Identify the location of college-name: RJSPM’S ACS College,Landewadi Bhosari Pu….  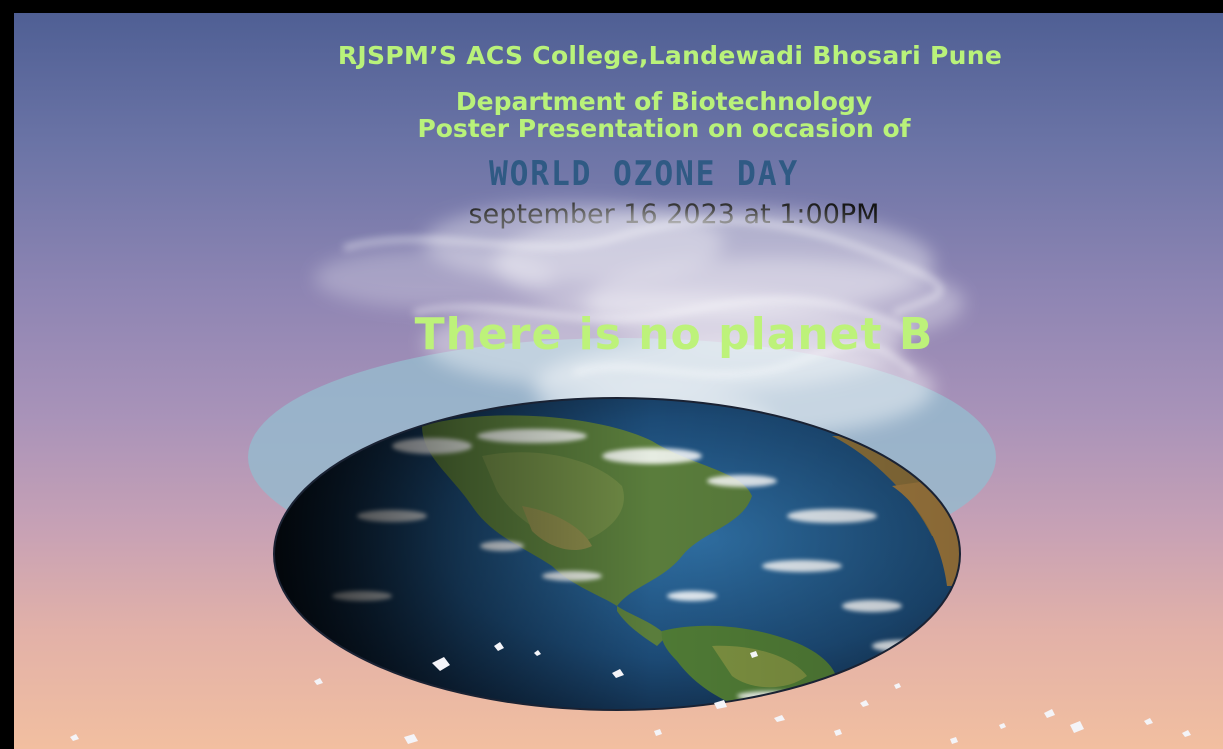
(670, 55).